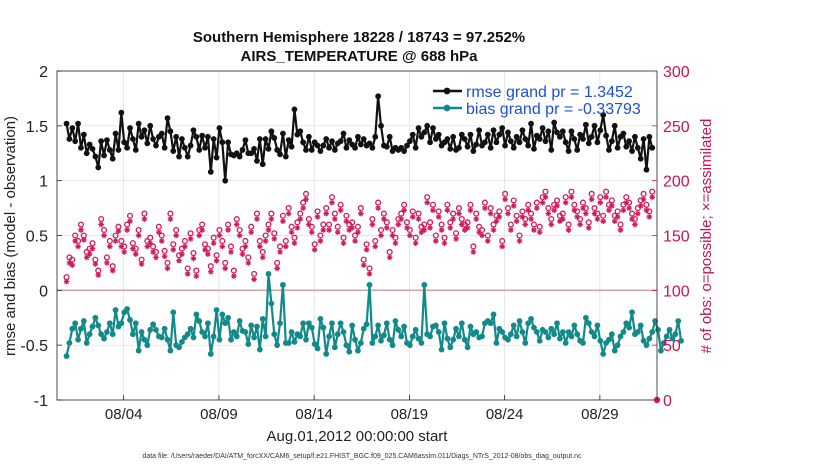  What do you see at coordinates (37, 237) in the screenshot?
I see `y-left-tick-label: 0.5` at bounding box center [37, 237].